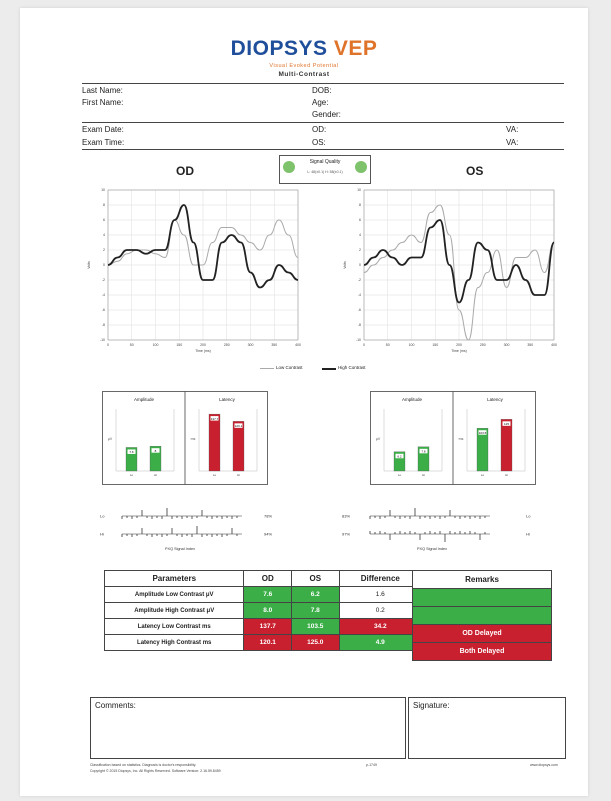 The width and height of the screenshot is (611, 801). Describe the element at coordinates (475, 171) in the screenshot. I see `os-title: OS` at that location.